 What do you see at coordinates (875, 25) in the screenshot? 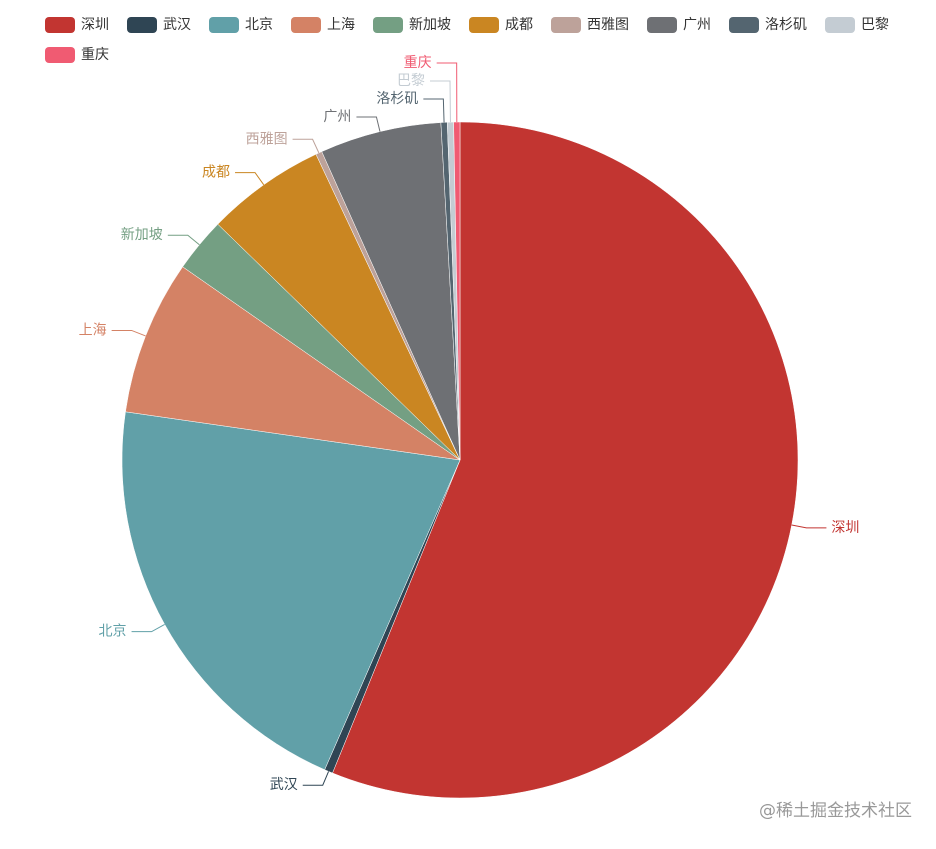
I see `legend-label: 巴黎` at bounding box center [875, 25].